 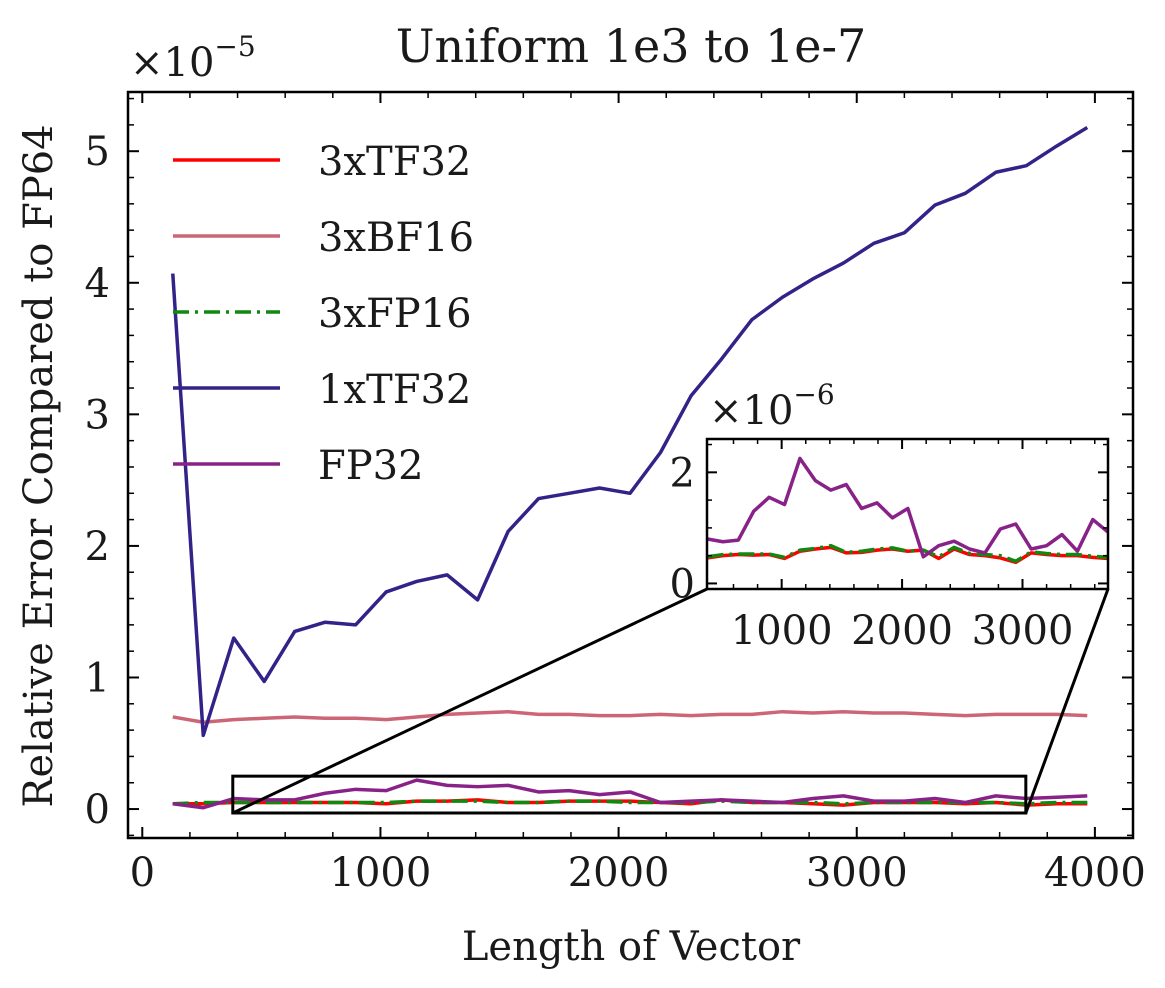 I want to click on inset-series-line-fp32, so click(x=908, y=507).